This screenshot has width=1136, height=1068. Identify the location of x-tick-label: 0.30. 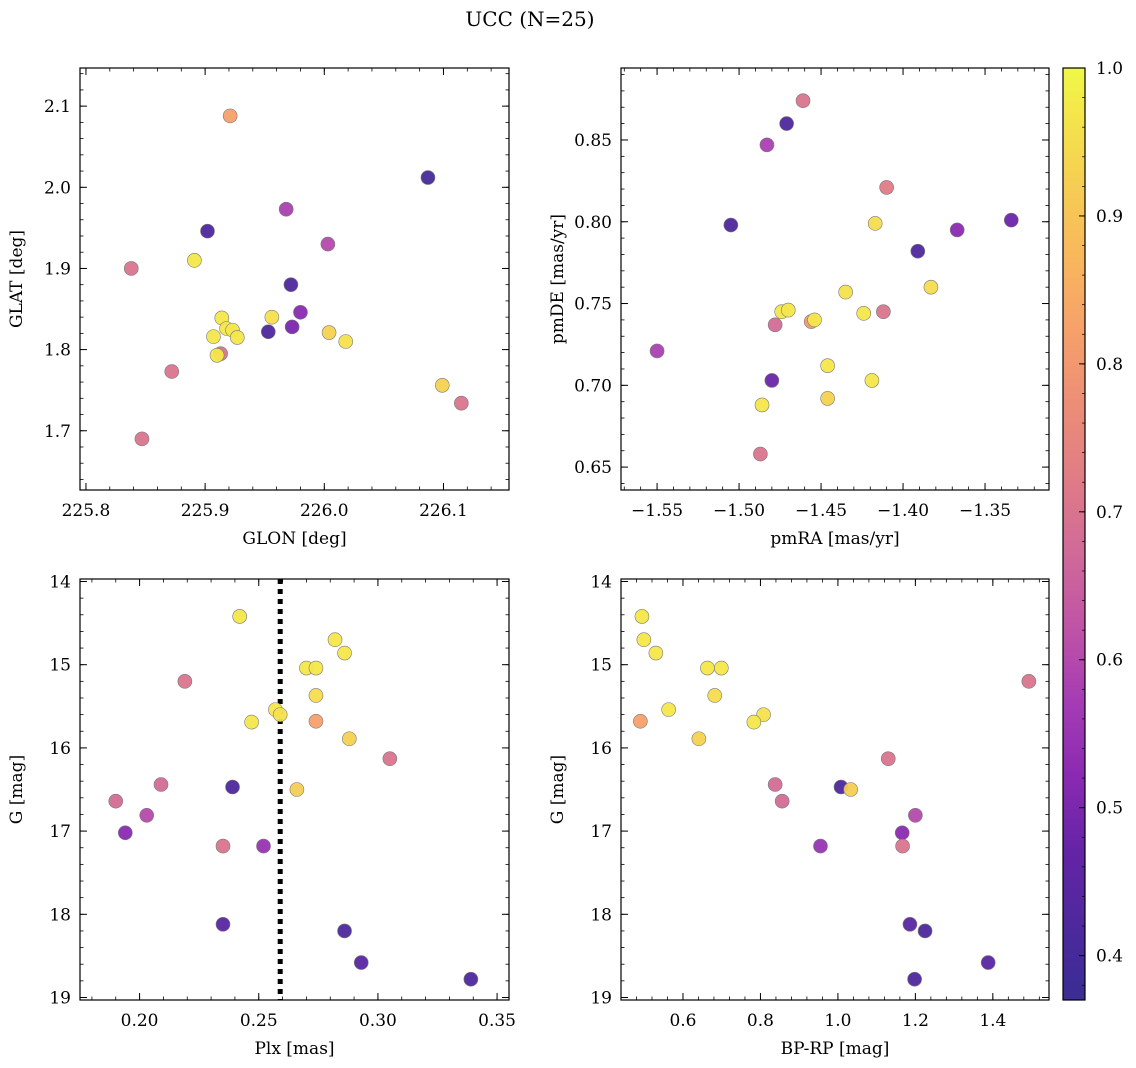
(378, 1021).